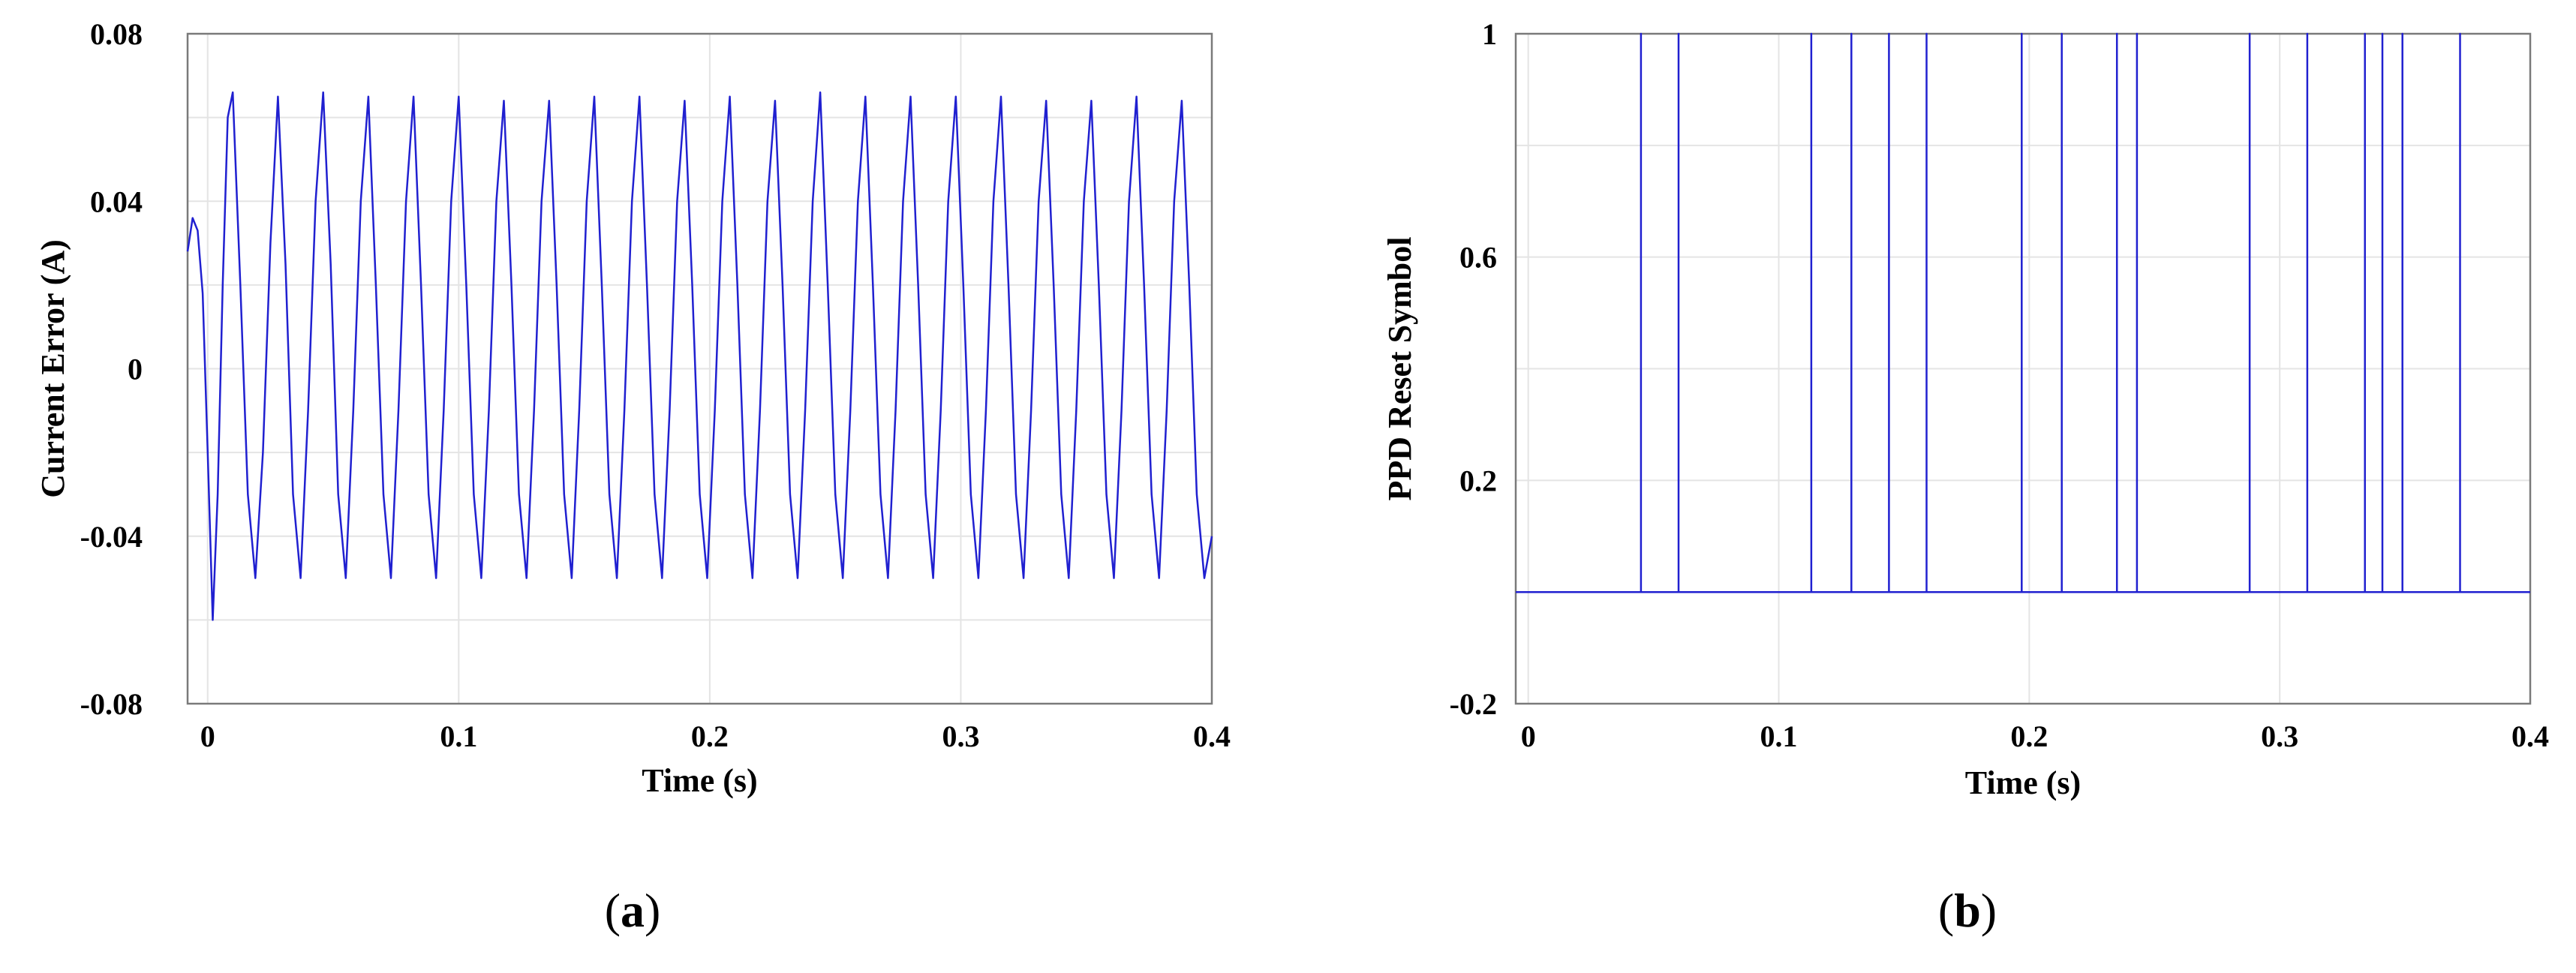 The width and height of the screenshot is (2576, 973). What do you see at coordinates (710, 736) in the screenshot?
I see `chart-a-xtick-label-2: 0.2` at bounding box center [710, 736].